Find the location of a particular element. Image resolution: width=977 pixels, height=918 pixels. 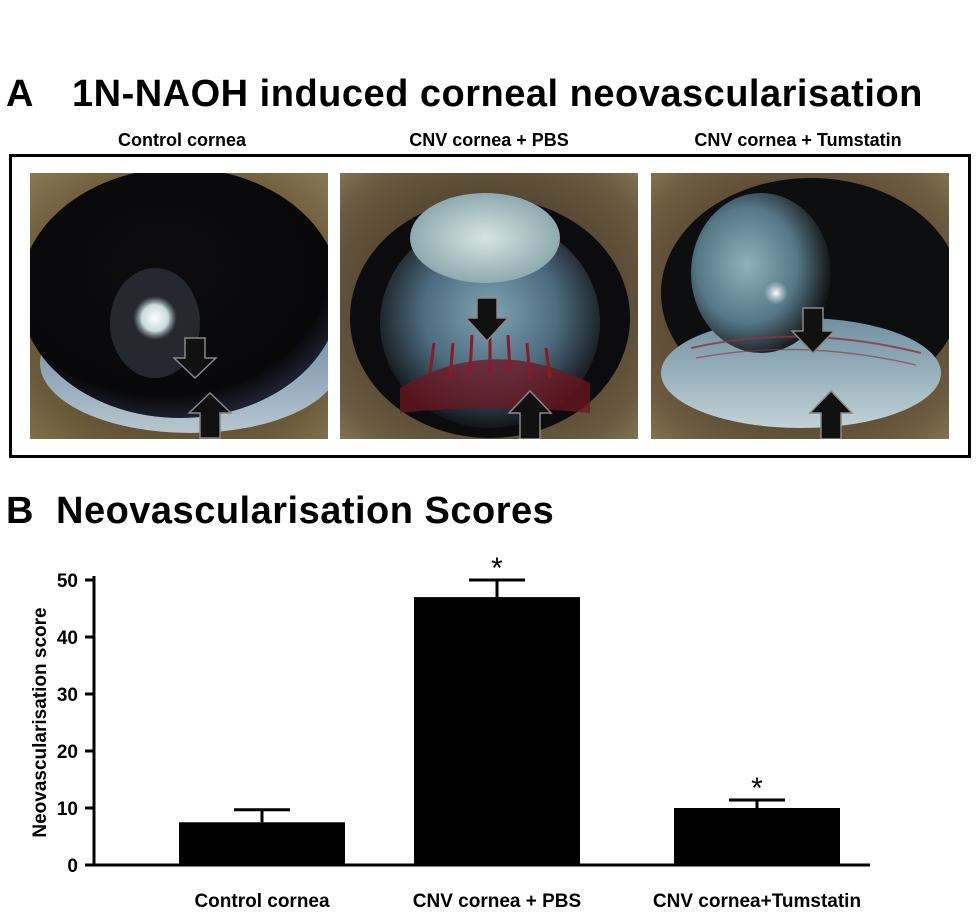

panel-a-letter: A is located at coordinates (20, 94).